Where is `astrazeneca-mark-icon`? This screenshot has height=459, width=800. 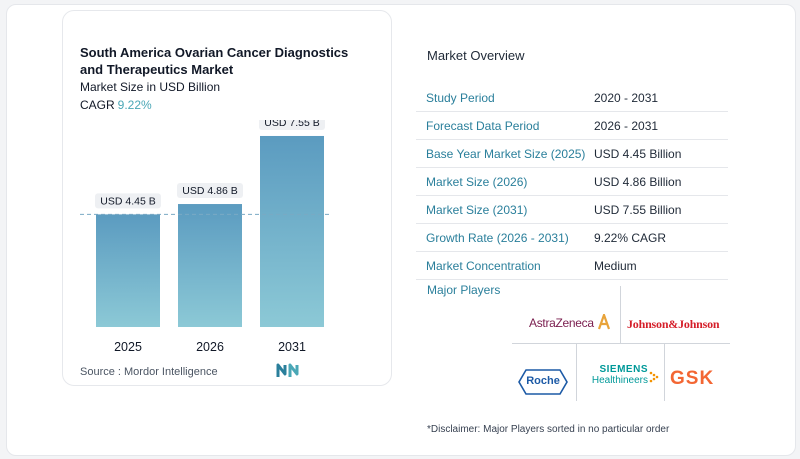
astrazeneca-mark-icon is located at coordinates (603, 320).